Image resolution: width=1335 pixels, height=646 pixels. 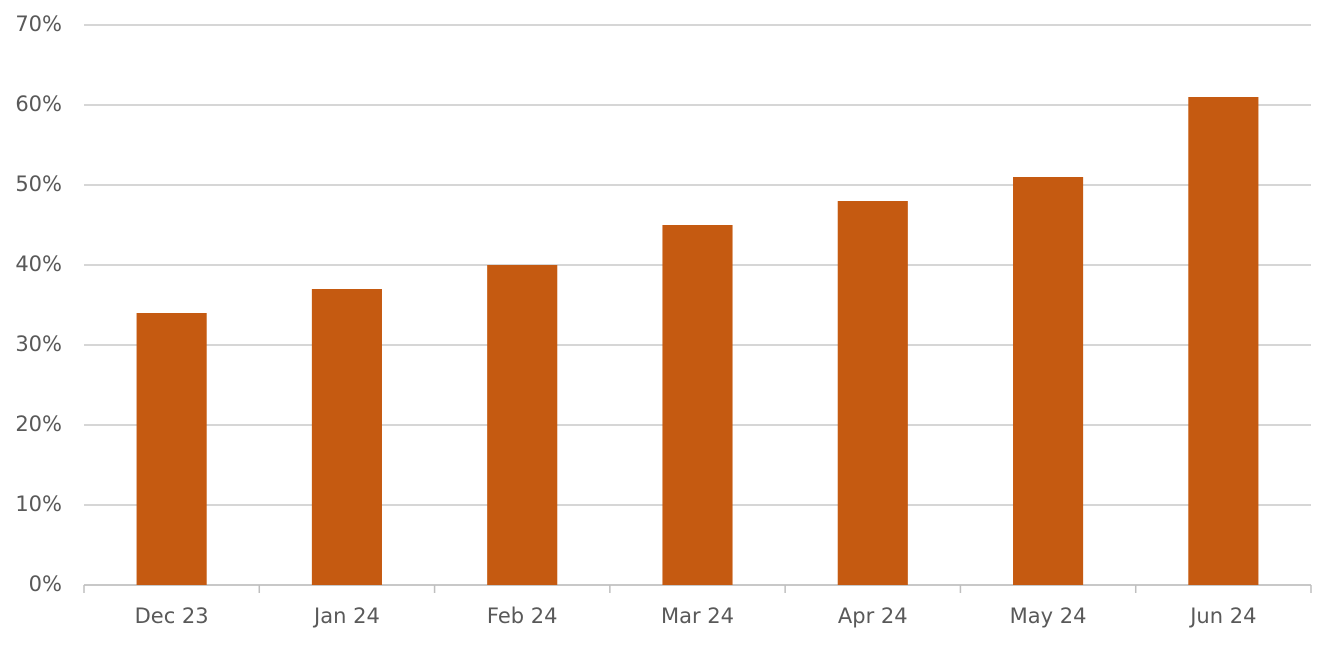 I want to click on y-tick-label: 0%, so click(x=45, y=584).